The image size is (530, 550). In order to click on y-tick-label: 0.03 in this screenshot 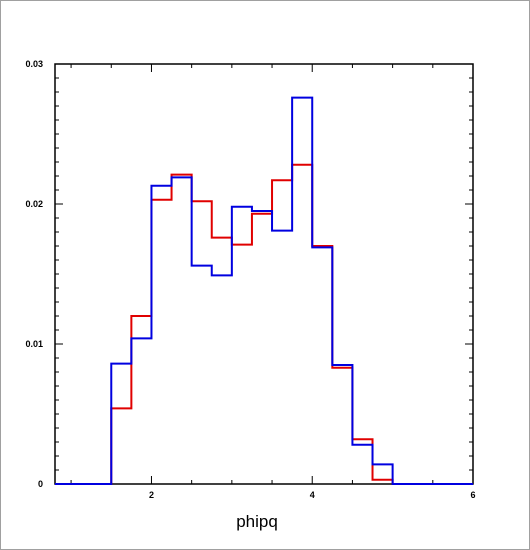, I will do `click(34, 64)`.